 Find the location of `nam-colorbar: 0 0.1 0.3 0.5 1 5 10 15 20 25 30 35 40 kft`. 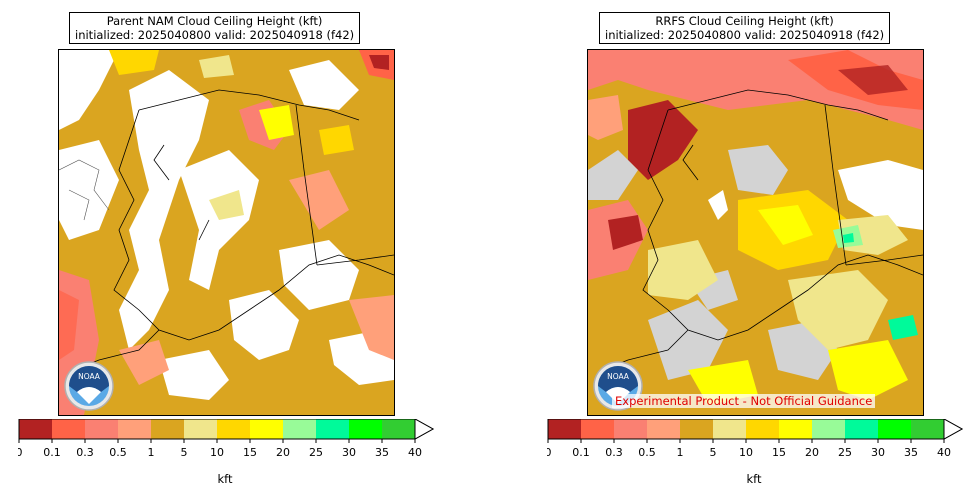

nam-colorbar: 0 0.1 0.3 0.5 1 5 10 15 20 25 30 35 40 kft is located at coordinates (226, 451).